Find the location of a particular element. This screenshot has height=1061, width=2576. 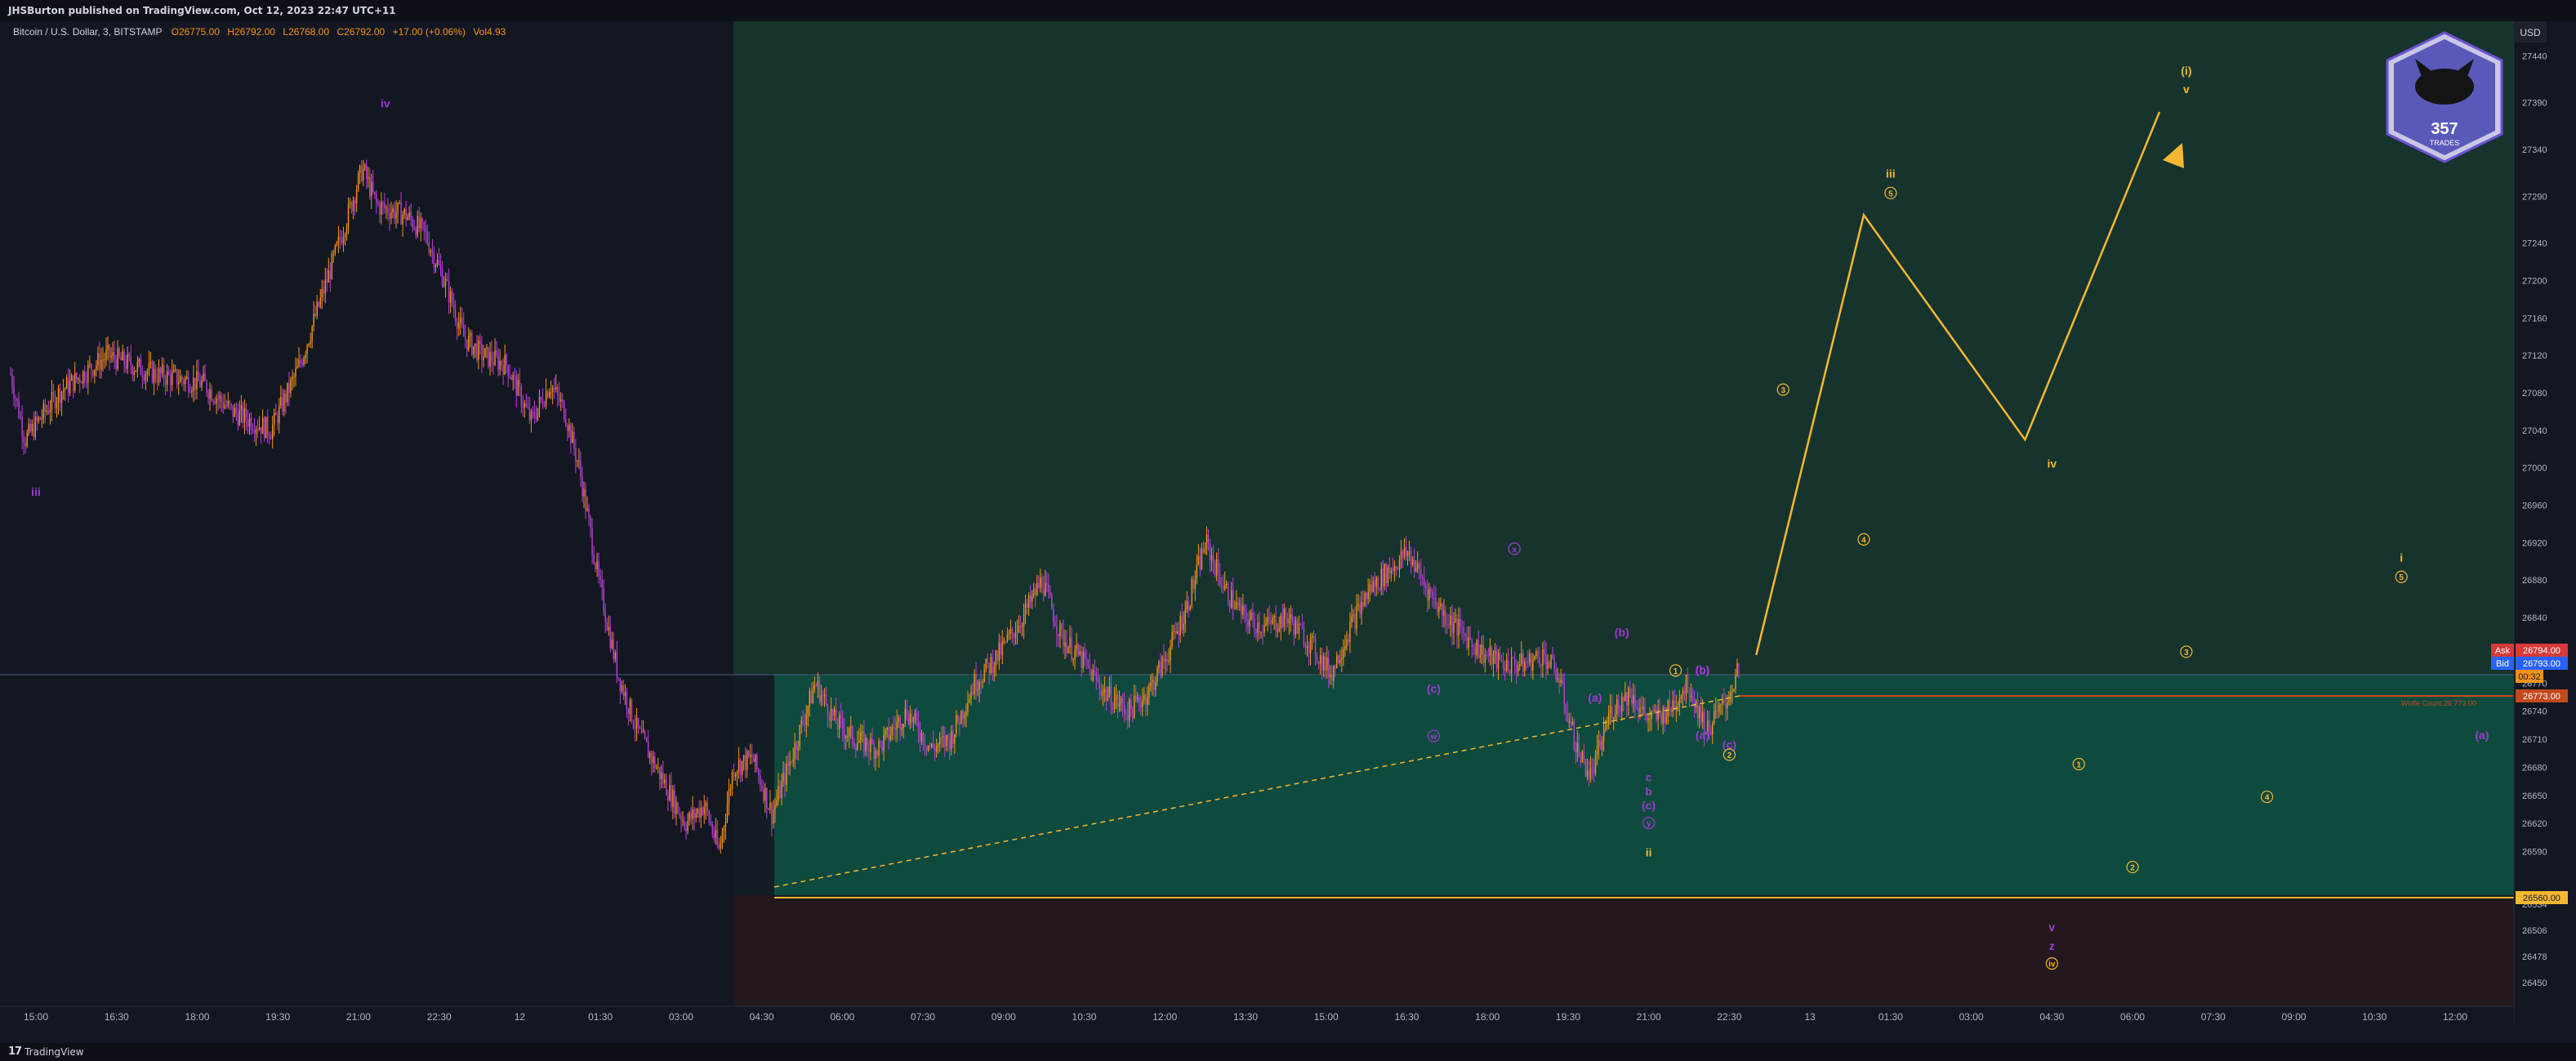

currency-box is located at coordinates (2530, 31).